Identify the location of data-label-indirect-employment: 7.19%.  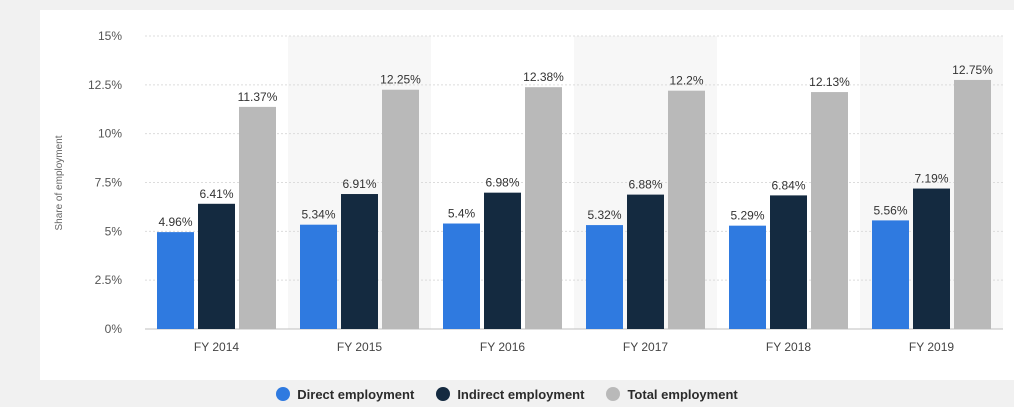
(931, 179).